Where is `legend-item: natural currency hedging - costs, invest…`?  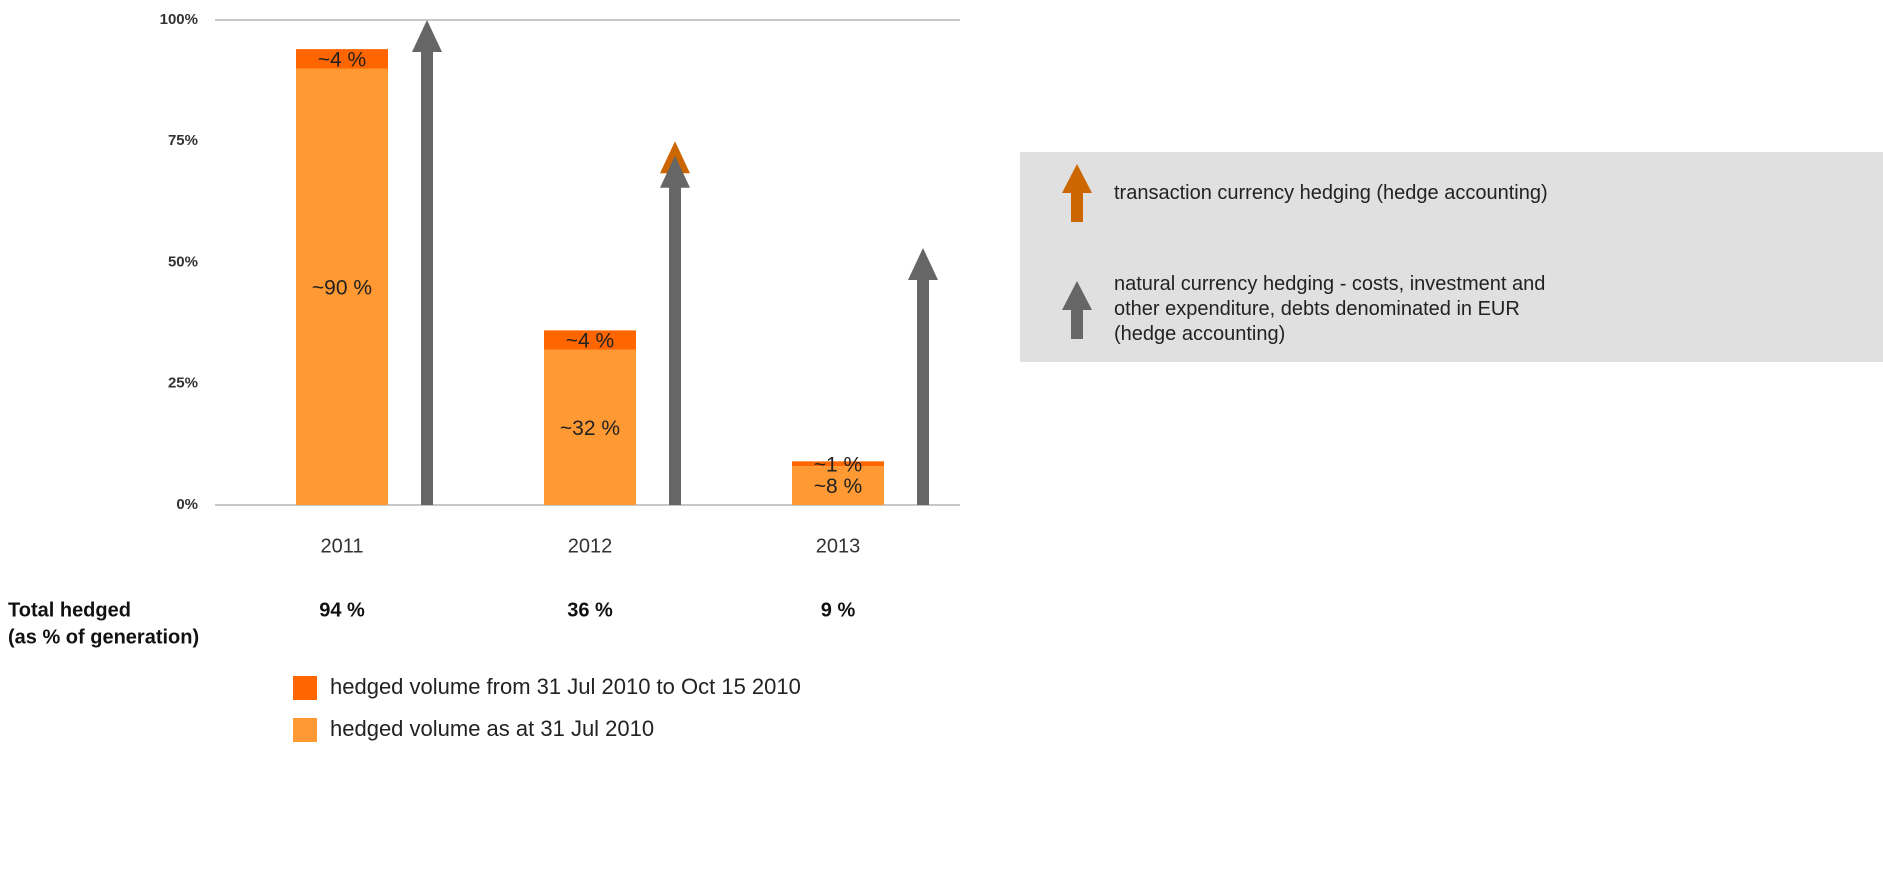
legend-item: natural currency hedging - costs, invest… is located at coordinates (1289, 309).